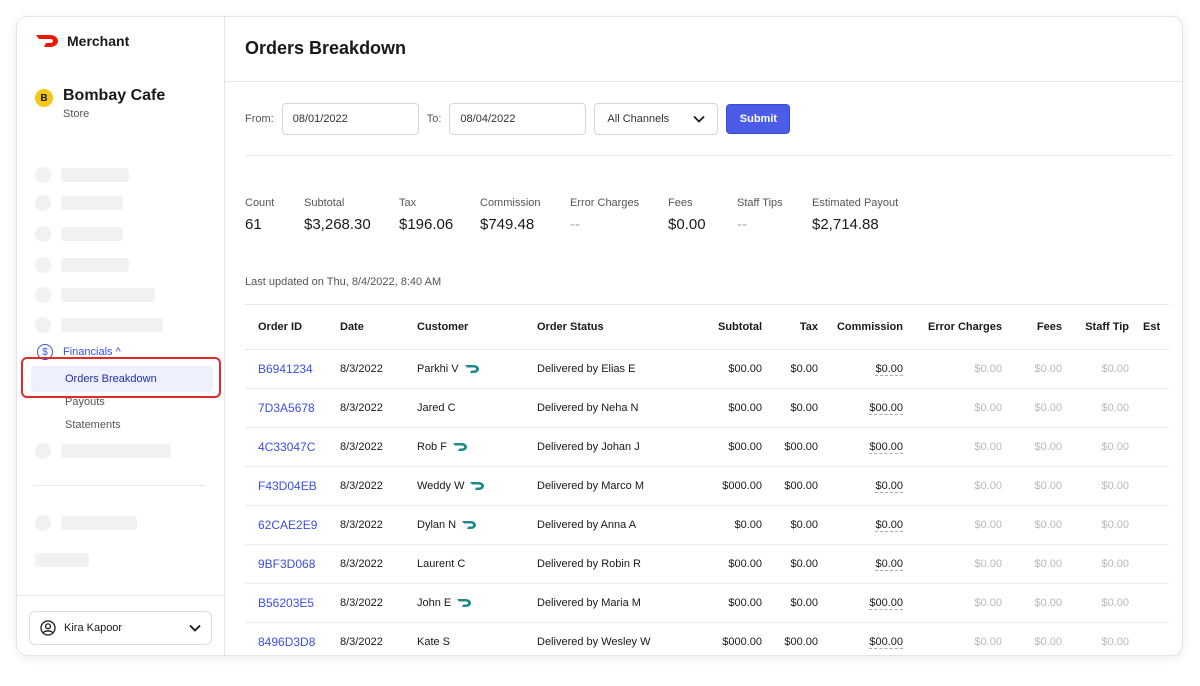 The height and width of the screenshot is (686, 1200). I want to click on column-header-fees: Fees, so click(1032, 327).